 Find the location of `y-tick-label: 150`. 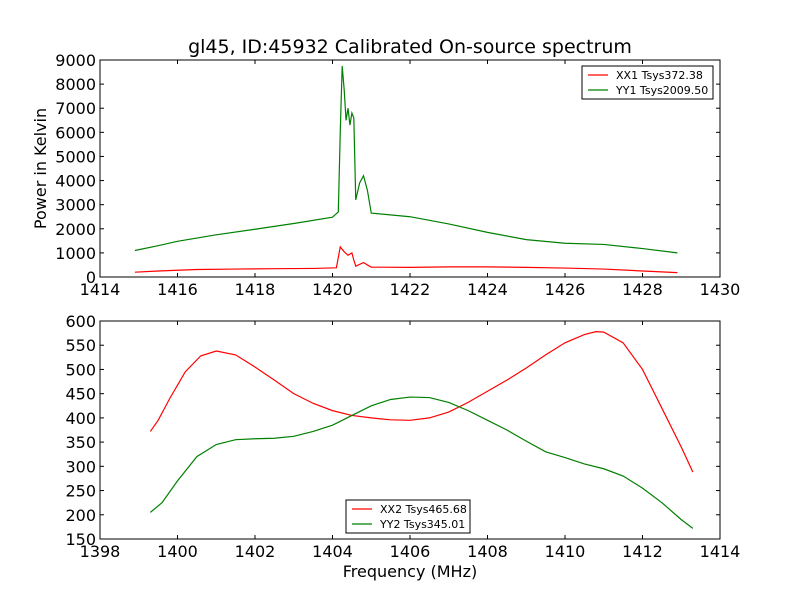

y-tick-label: 150 is located at coordinates (80, 539).